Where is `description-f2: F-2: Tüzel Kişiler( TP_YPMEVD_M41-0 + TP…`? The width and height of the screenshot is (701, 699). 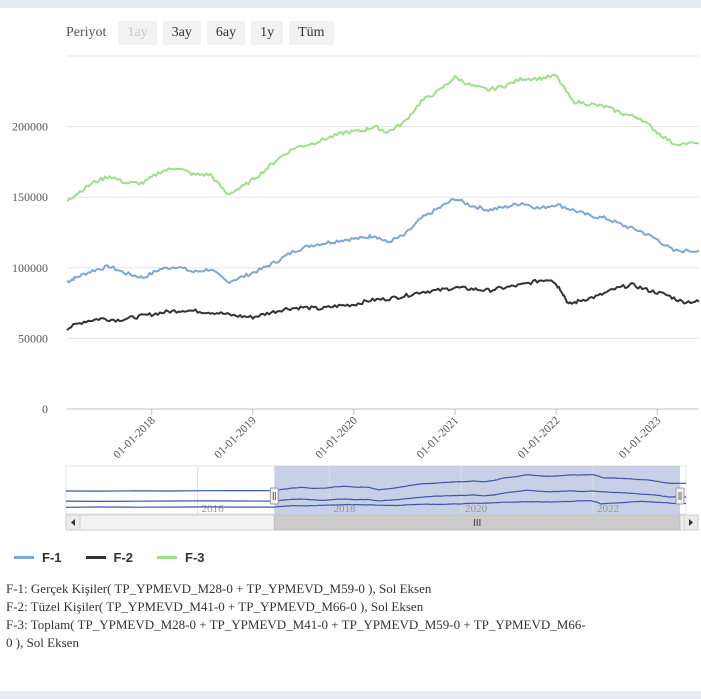 description-f2: F-2: Tüzel Kişiler( TP_YPMEVD_M41-0 + TP… is located at coordinates (215, 606).